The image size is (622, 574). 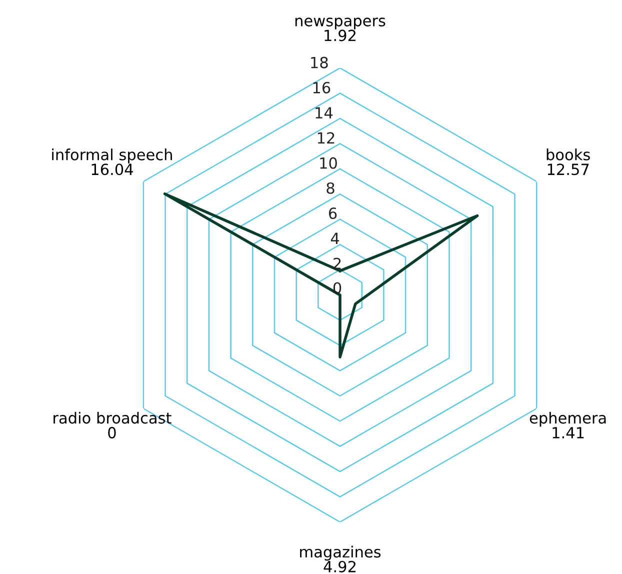 I want to click on text: 12.57, so click(x=568, y=170).